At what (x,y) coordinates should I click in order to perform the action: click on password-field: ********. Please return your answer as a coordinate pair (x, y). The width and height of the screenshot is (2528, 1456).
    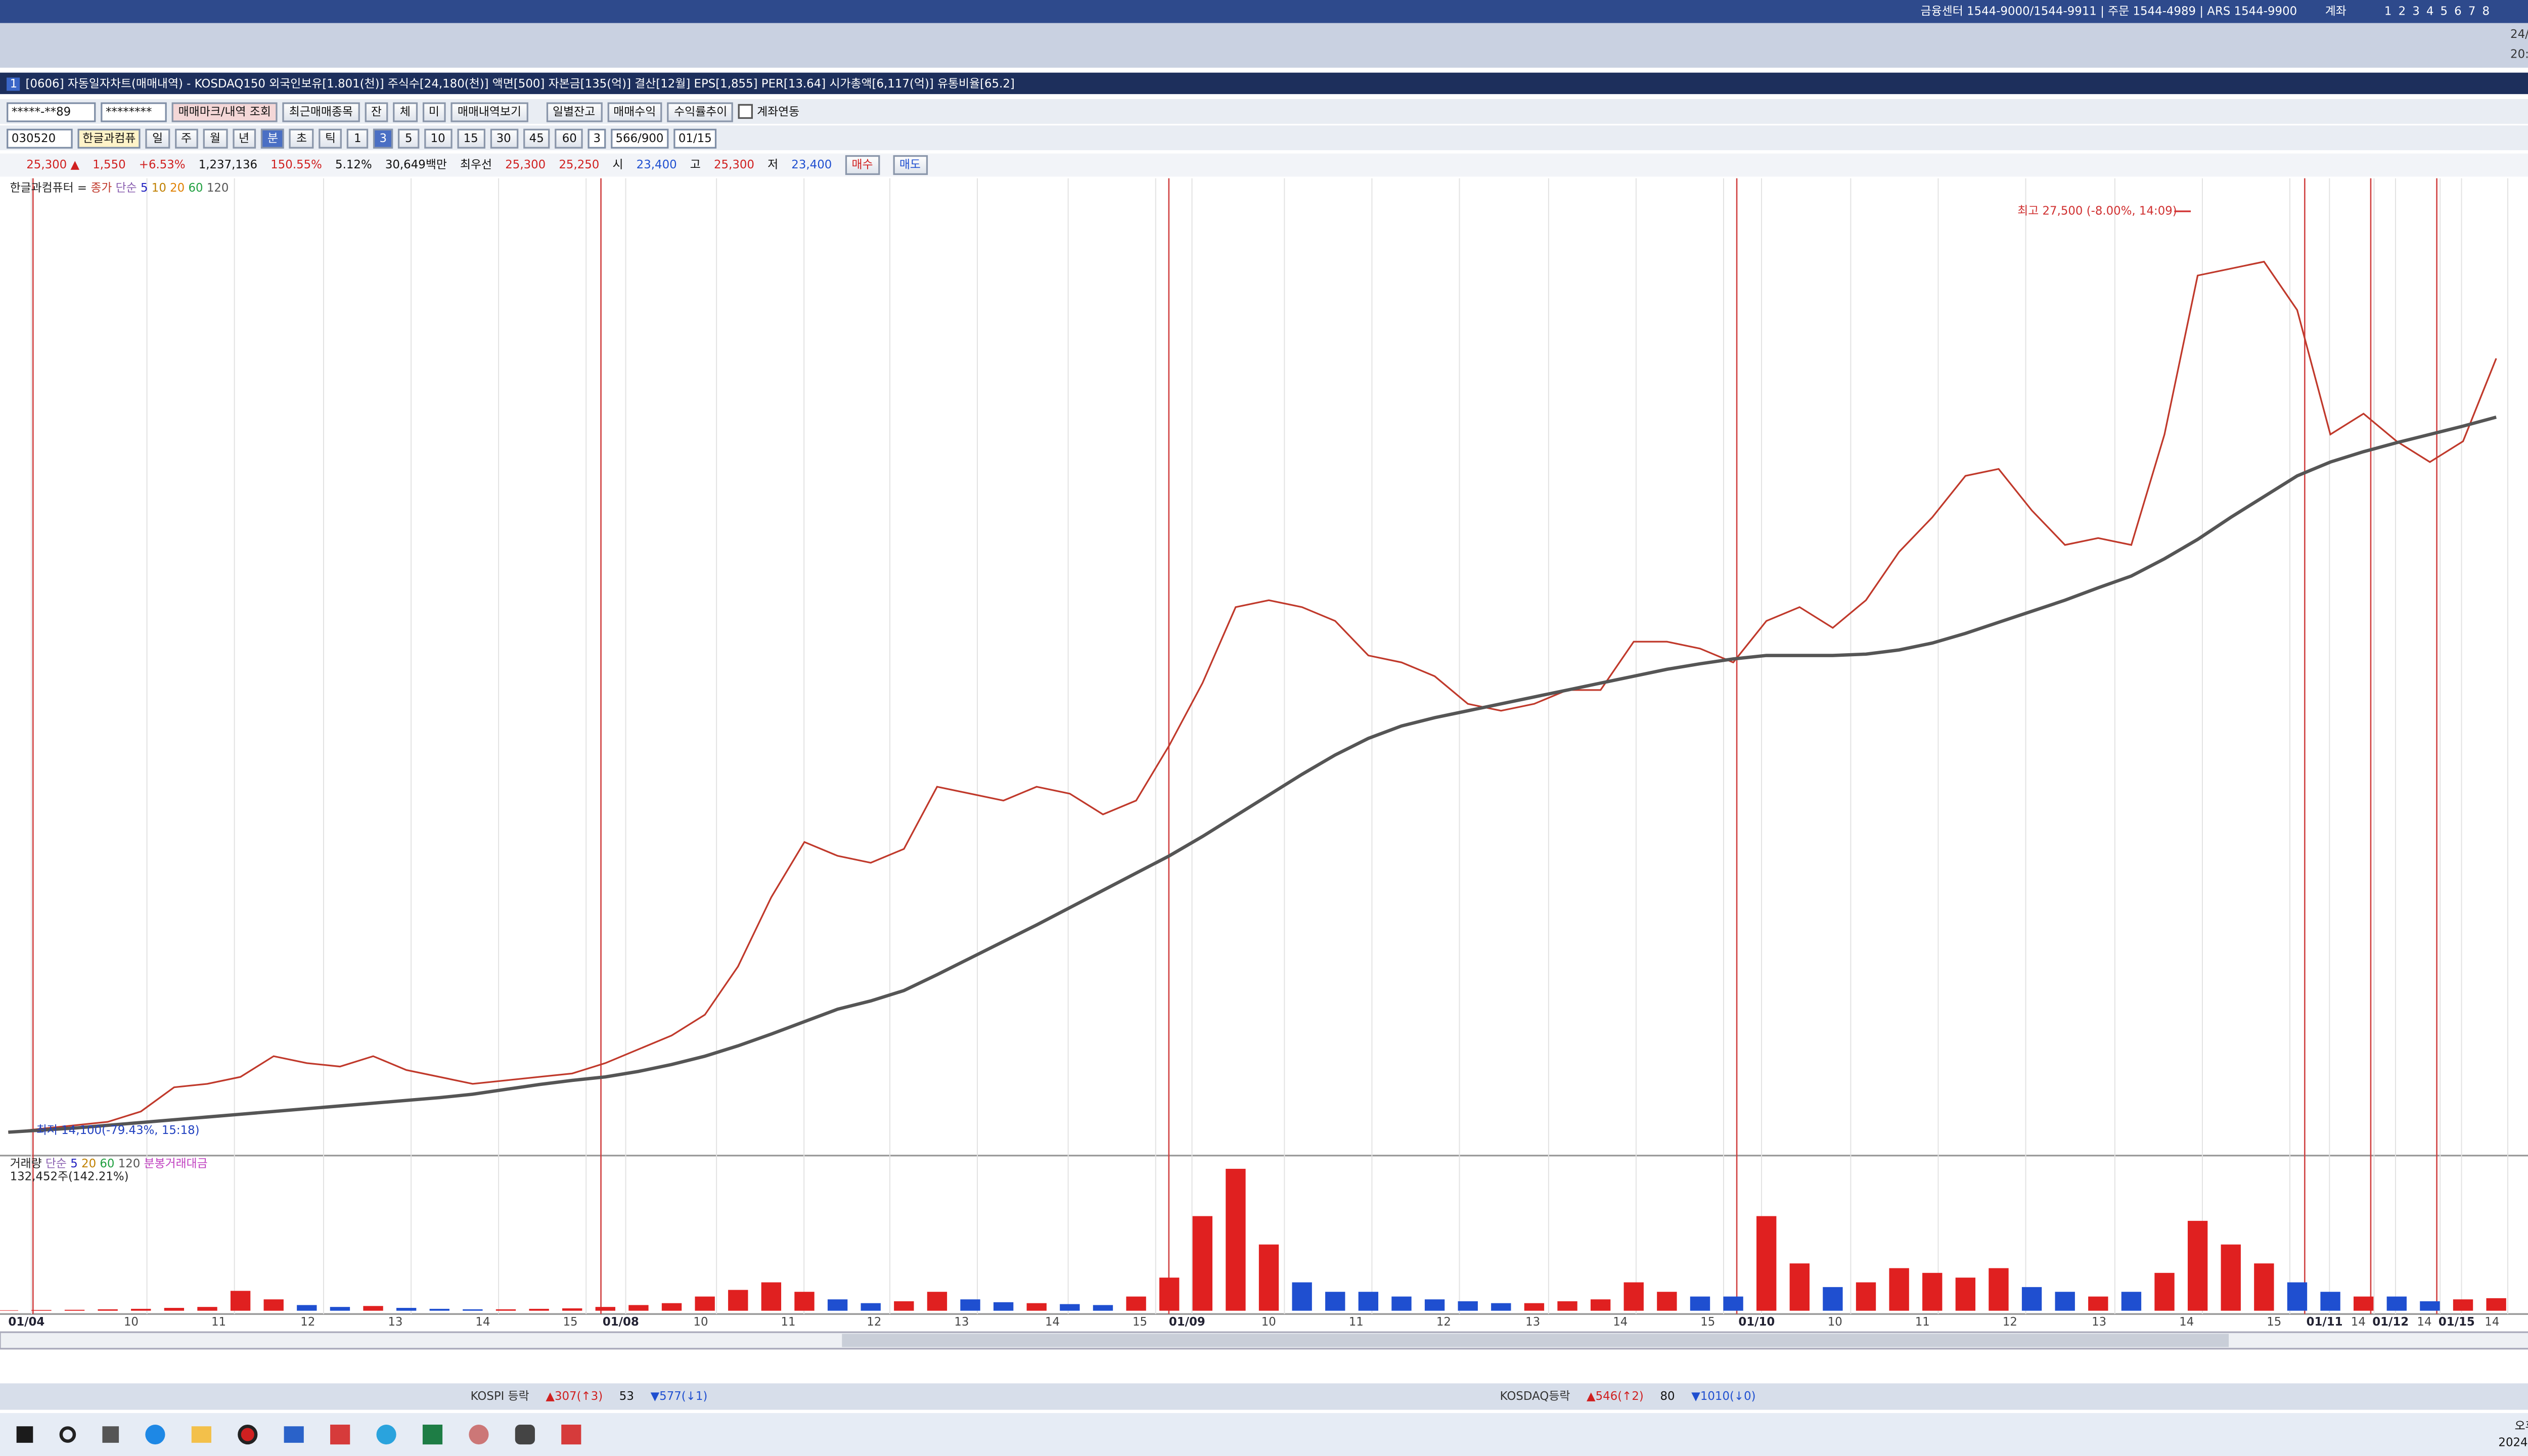
    Looking at the image, I should click on (134, 111).